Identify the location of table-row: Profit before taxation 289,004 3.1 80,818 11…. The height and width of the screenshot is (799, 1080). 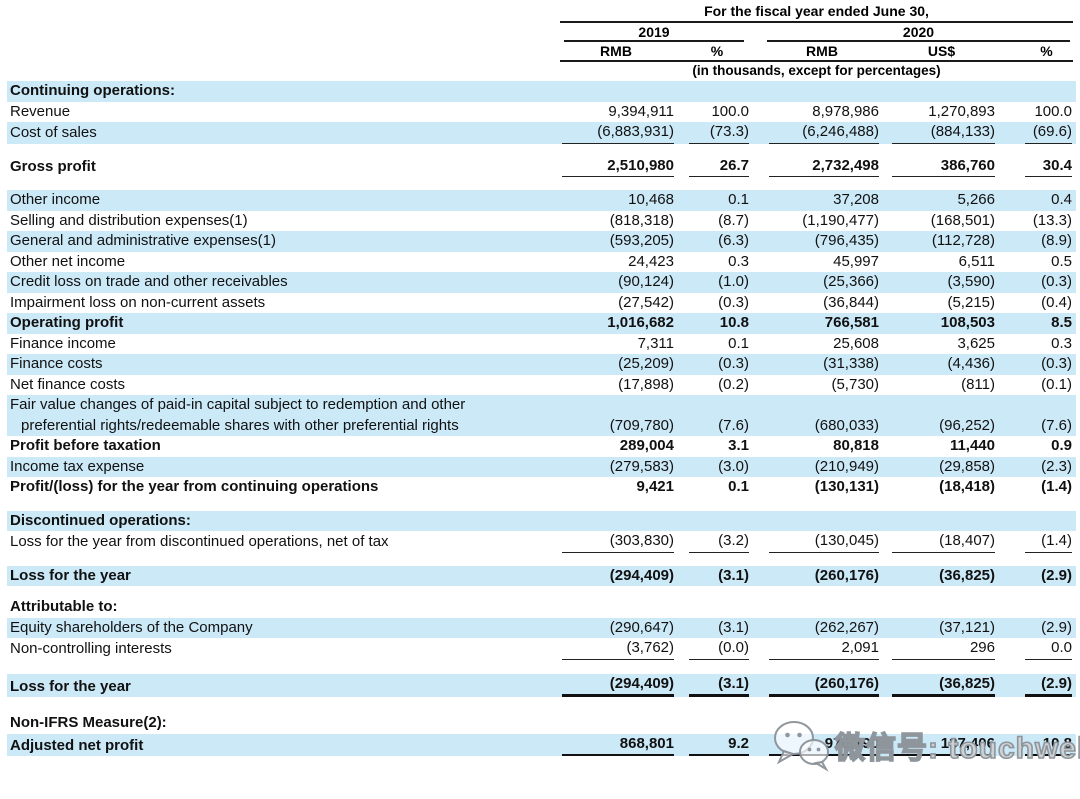
(541, 446).